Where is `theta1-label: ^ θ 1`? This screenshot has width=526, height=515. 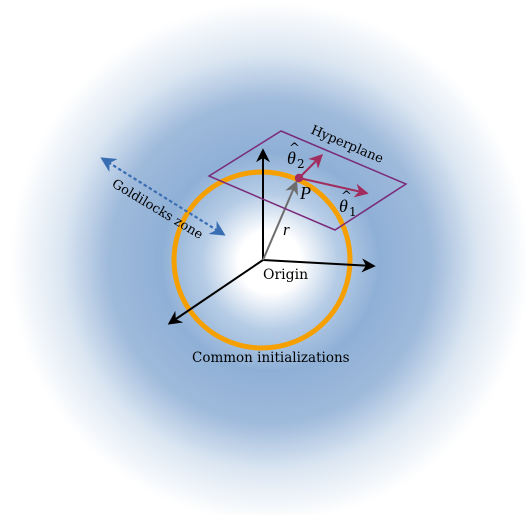 theta1-label: ^ θ 1 is located at coordinates (348, 204).